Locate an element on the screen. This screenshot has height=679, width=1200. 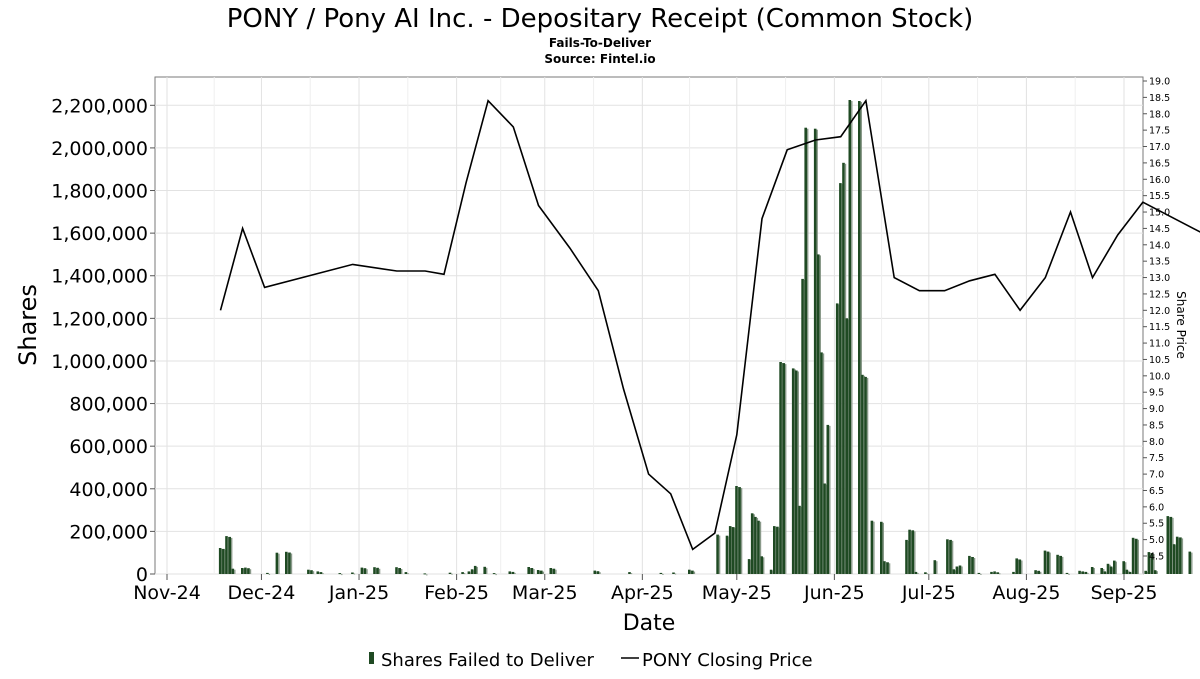
x-tick-label: Jan-25 is located at coordinates (358, 593).